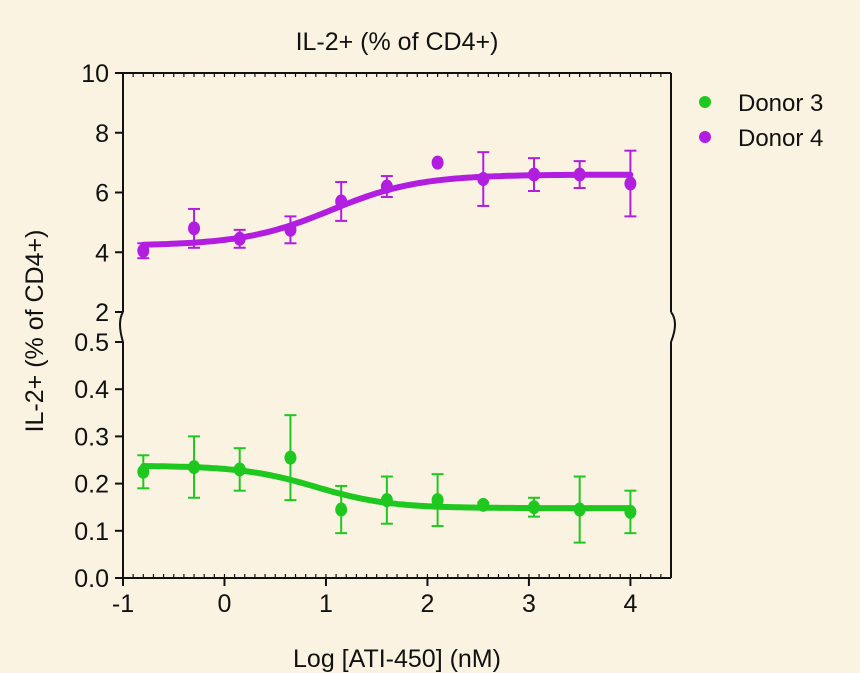 Image resolution: width=860 pixels, height=673 pixels. I want to click on x-tick-label: 0, so click(225, 604).